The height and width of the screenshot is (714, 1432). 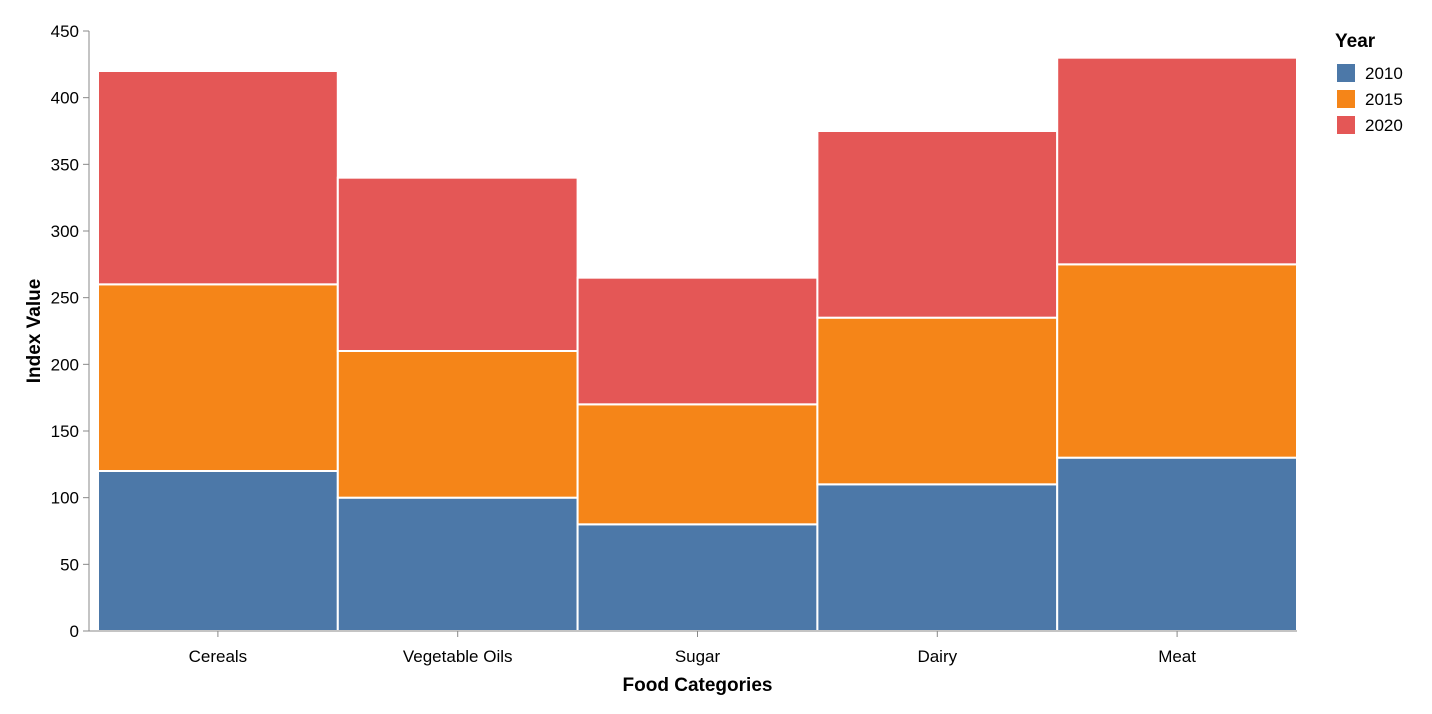 What do you see at coordinates (698, 656) in the screenshot?
I see `x-tick-label: Sugar` at bounding box center [698, 656].